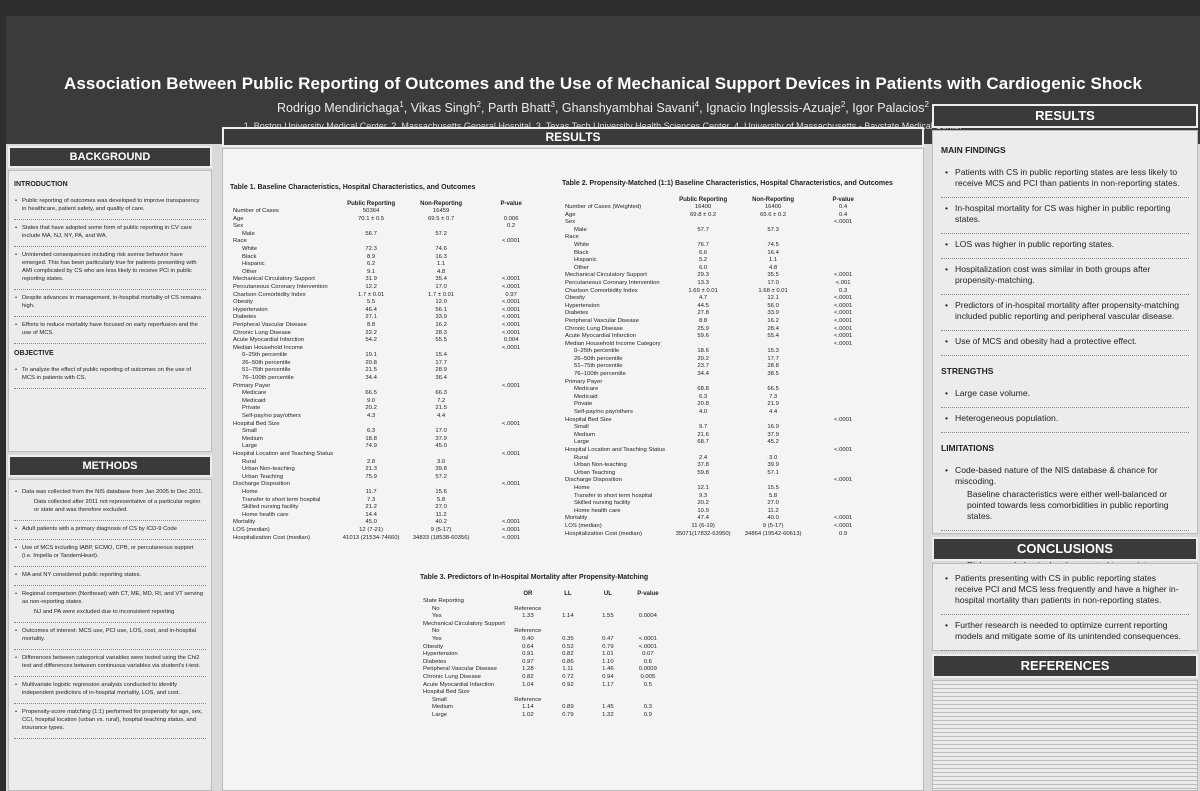 This screenshot has height=791, width=1200. I want to click on cell: 40.0, so click(773, 518).